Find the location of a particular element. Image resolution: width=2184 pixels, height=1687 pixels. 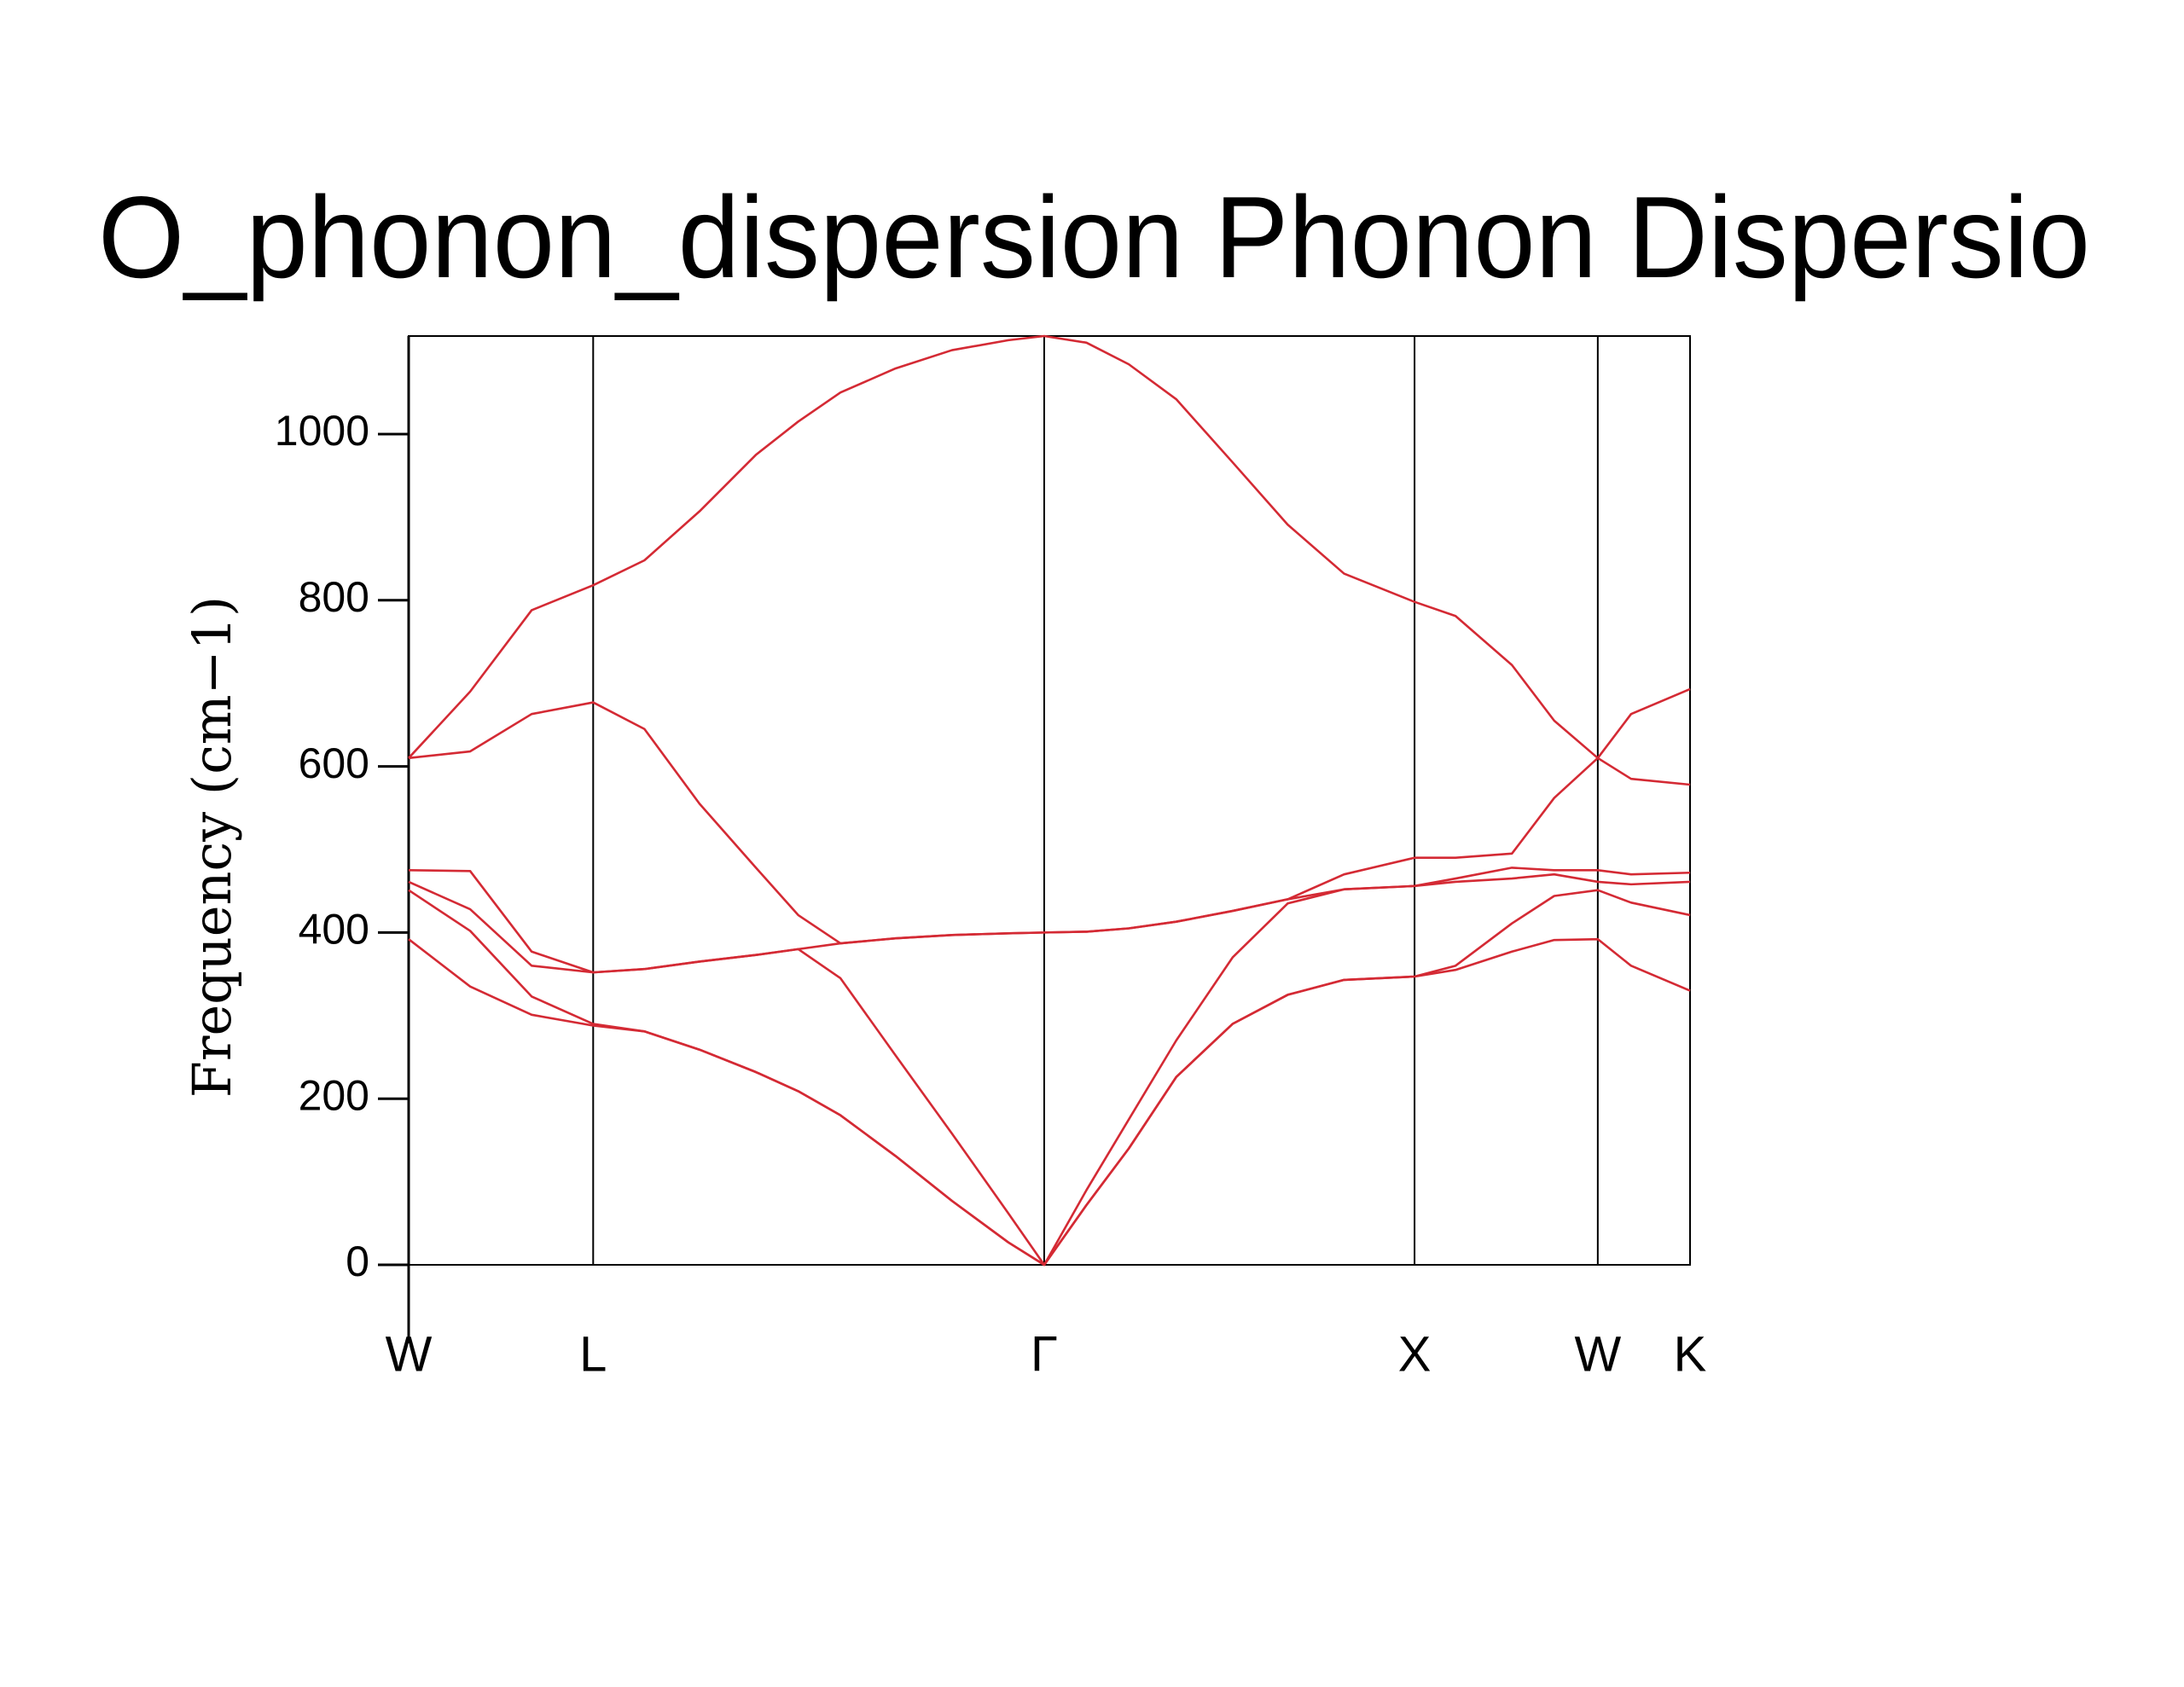

x-tick-label: Γ is located at coordinates (1044, 1354).